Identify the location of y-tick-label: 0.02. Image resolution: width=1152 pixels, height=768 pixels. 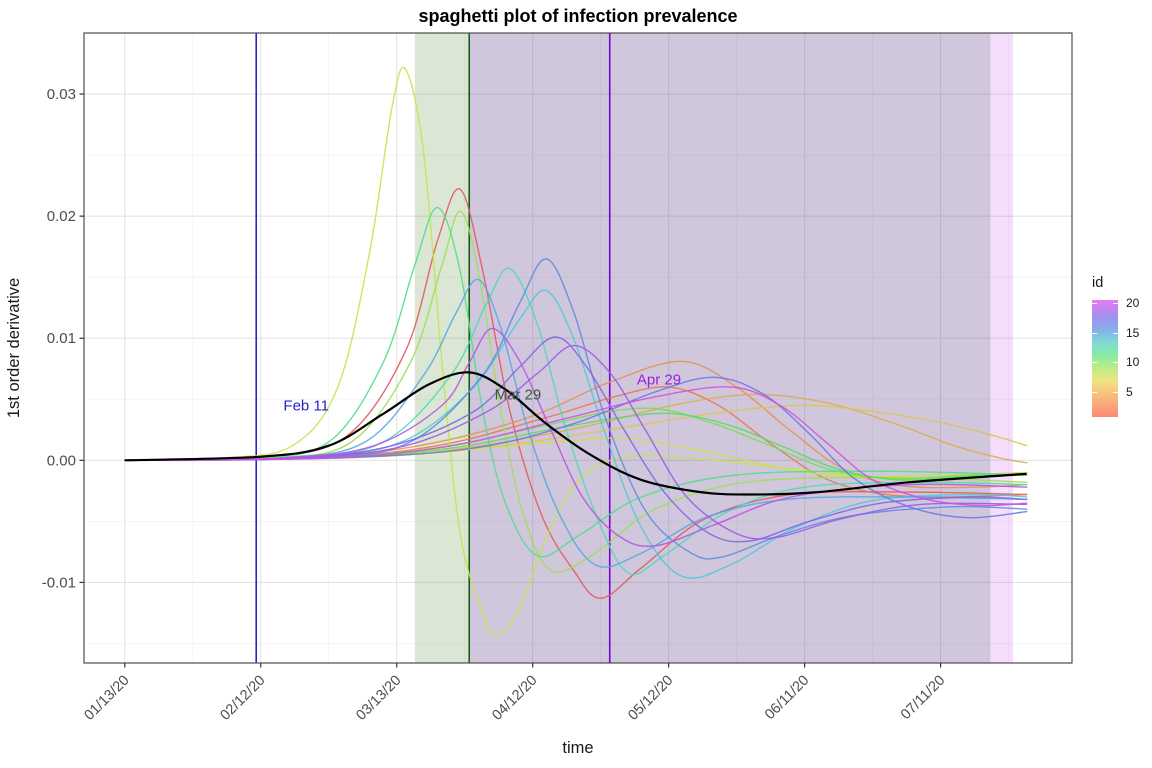
(61, 216).